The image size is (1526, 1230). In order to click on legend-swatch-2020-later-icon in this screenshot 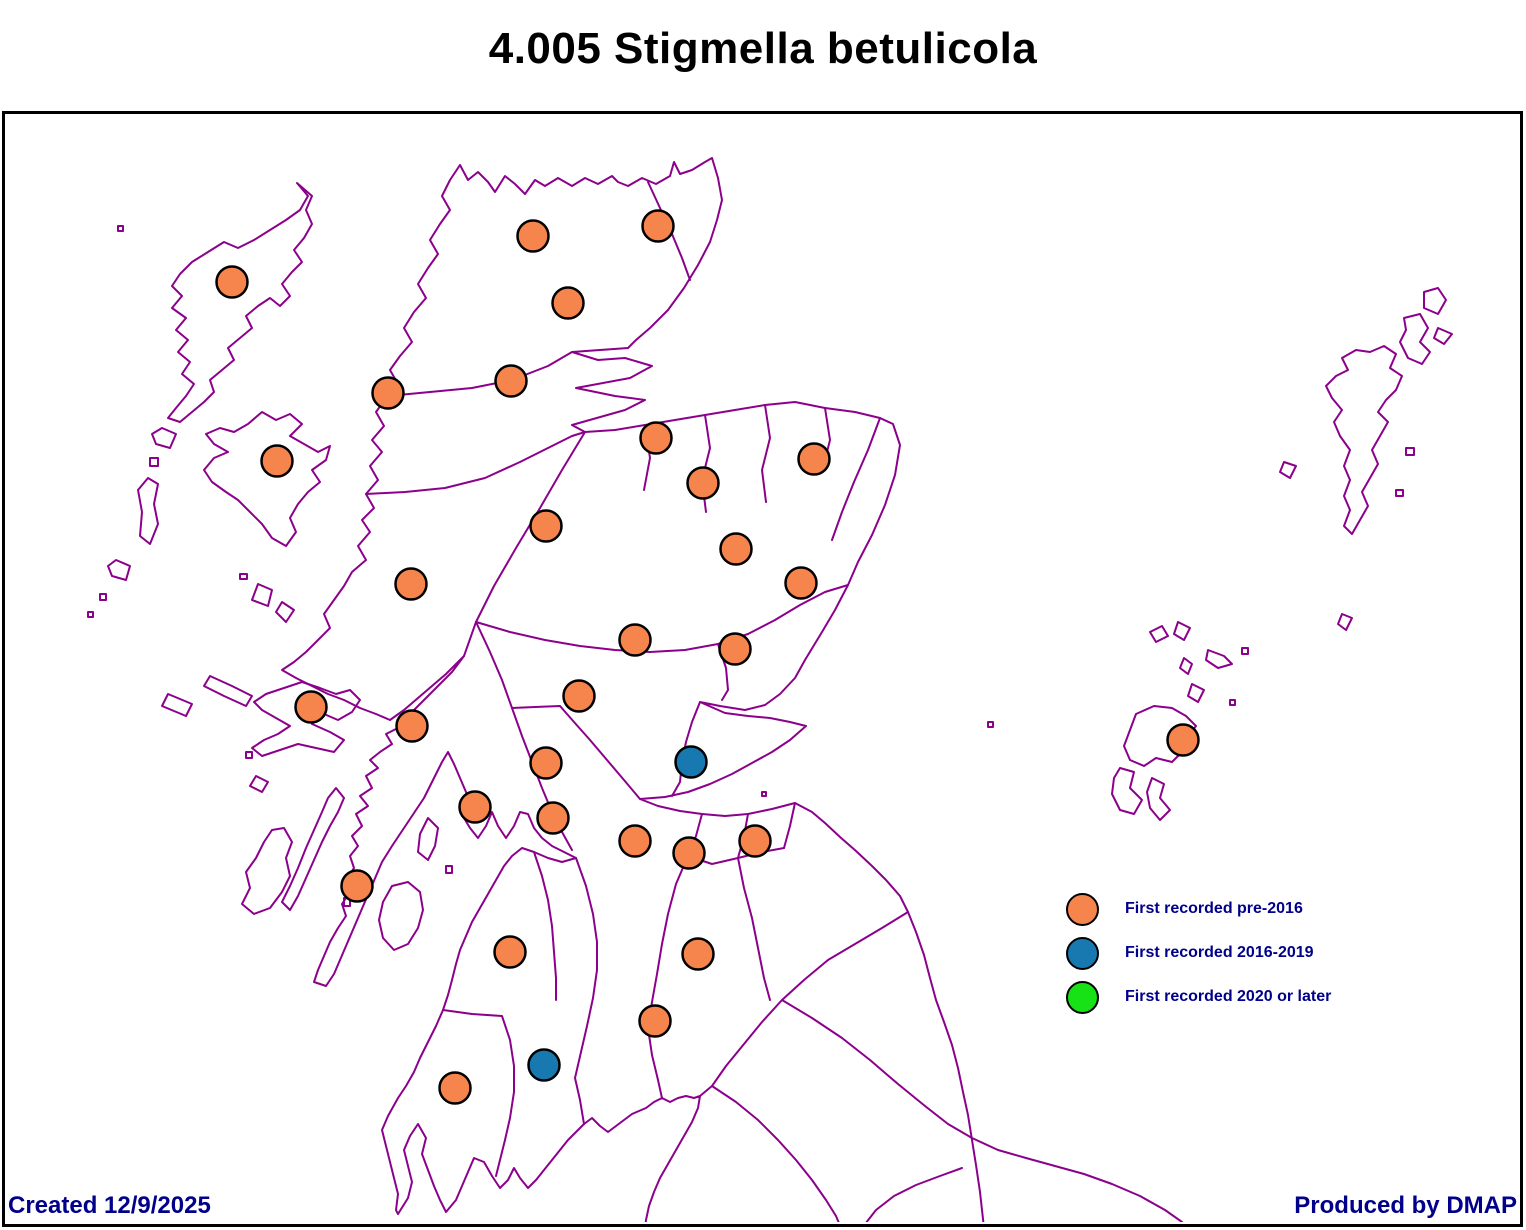, I will do `click(1082, 997)`.